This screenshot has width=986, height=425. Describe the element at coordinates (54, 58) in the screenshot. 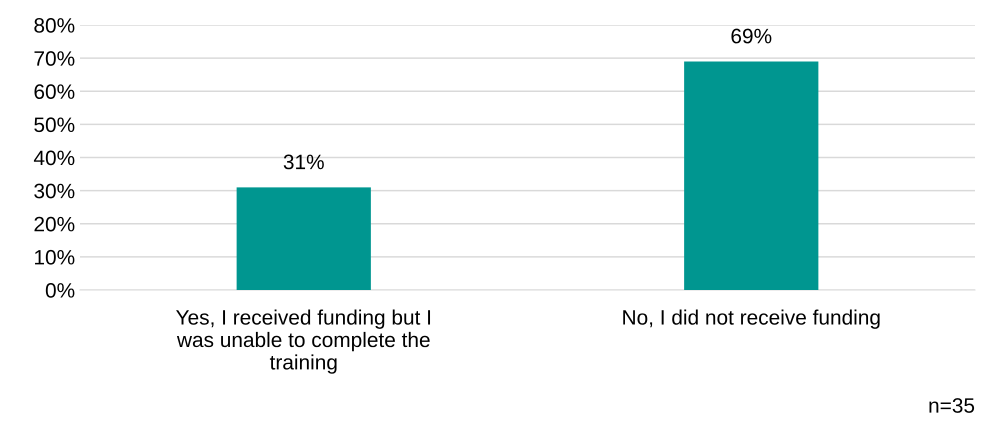

I see `y-tick-label: 70%` at that location.